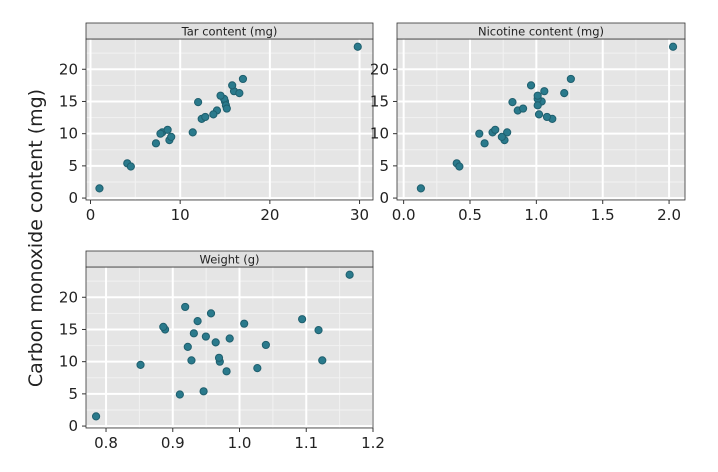 This screenshot has height=472, width=718. I want to click on x-tick-label: 0.9, so click(173, 443).